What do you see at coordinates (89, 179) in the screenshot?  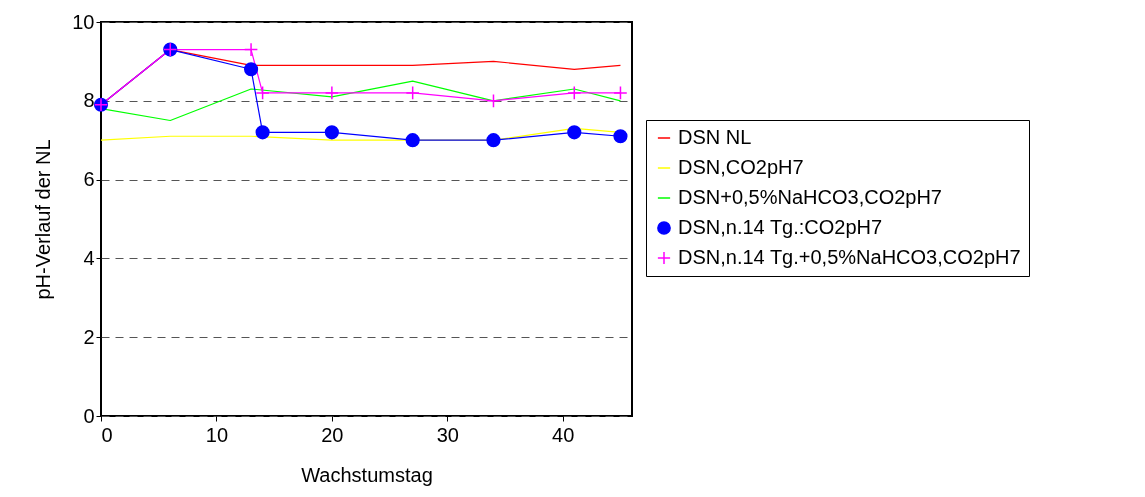 I see `y-tick-label: 6` at bounding box center [89, 179].